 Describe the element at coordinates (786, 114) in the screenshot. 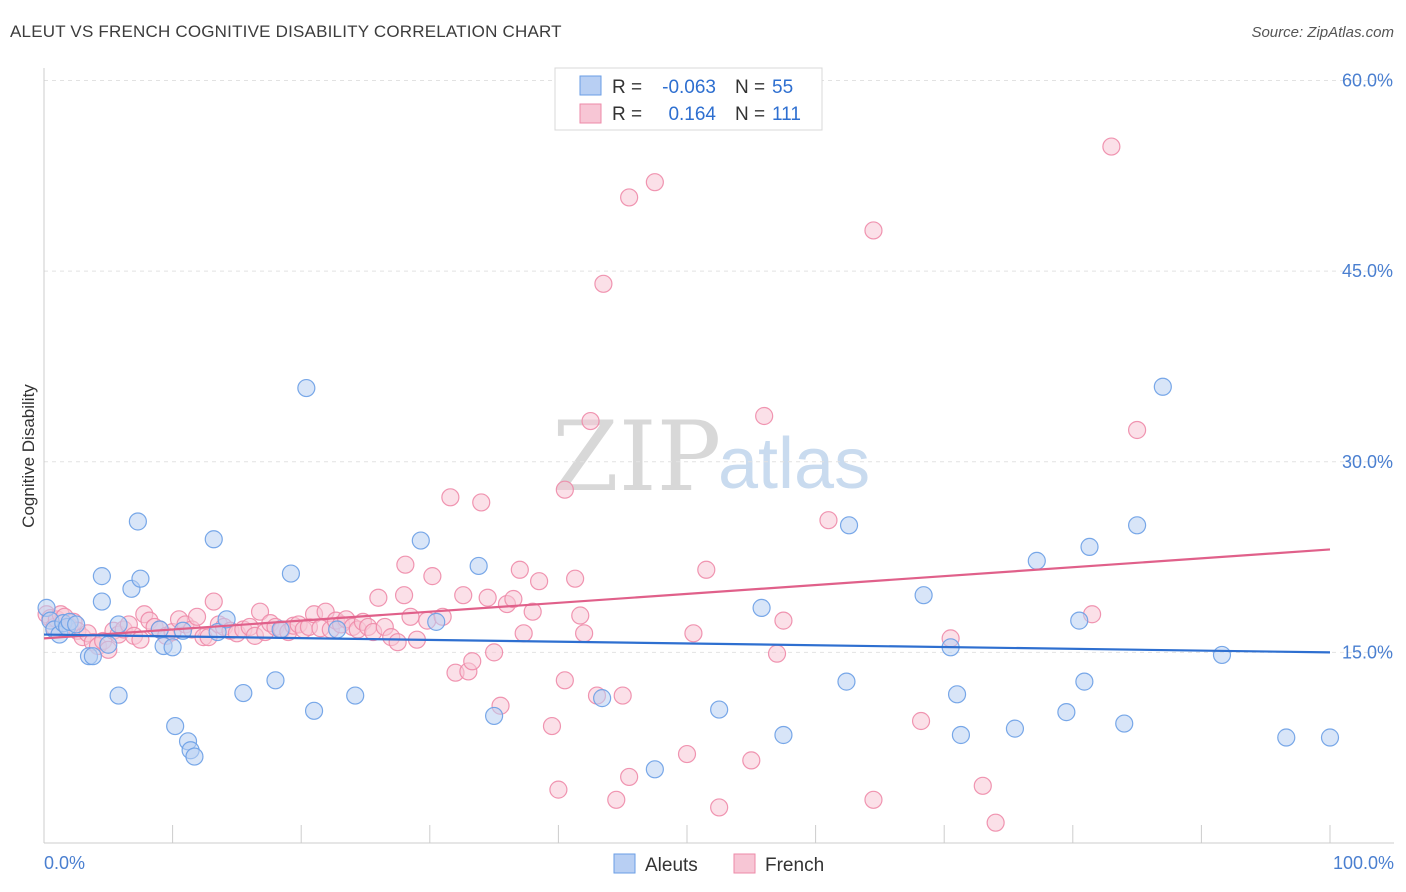

I see `french-n-value: 111` at that location.